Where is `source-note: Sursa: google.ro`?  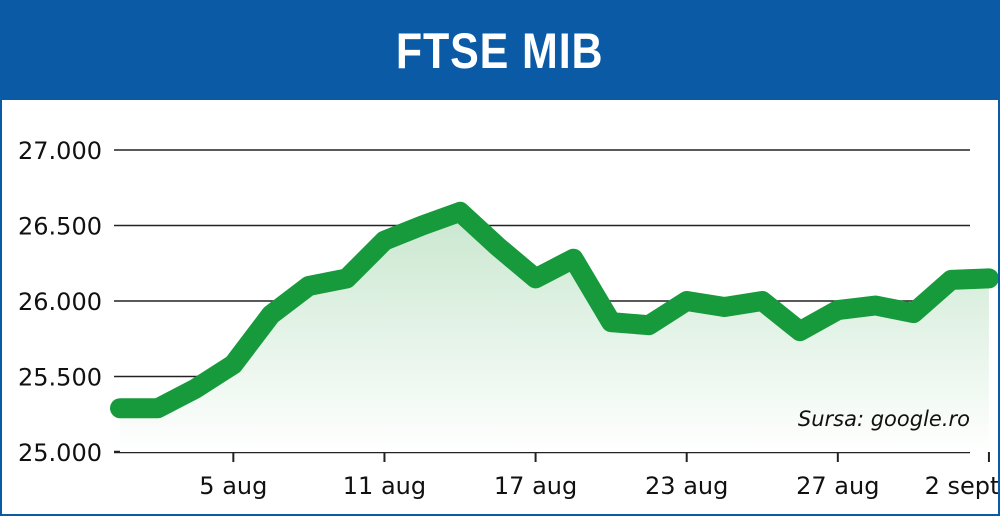
source-note: Sursa: google.ro is located at coordinates (884, 419).